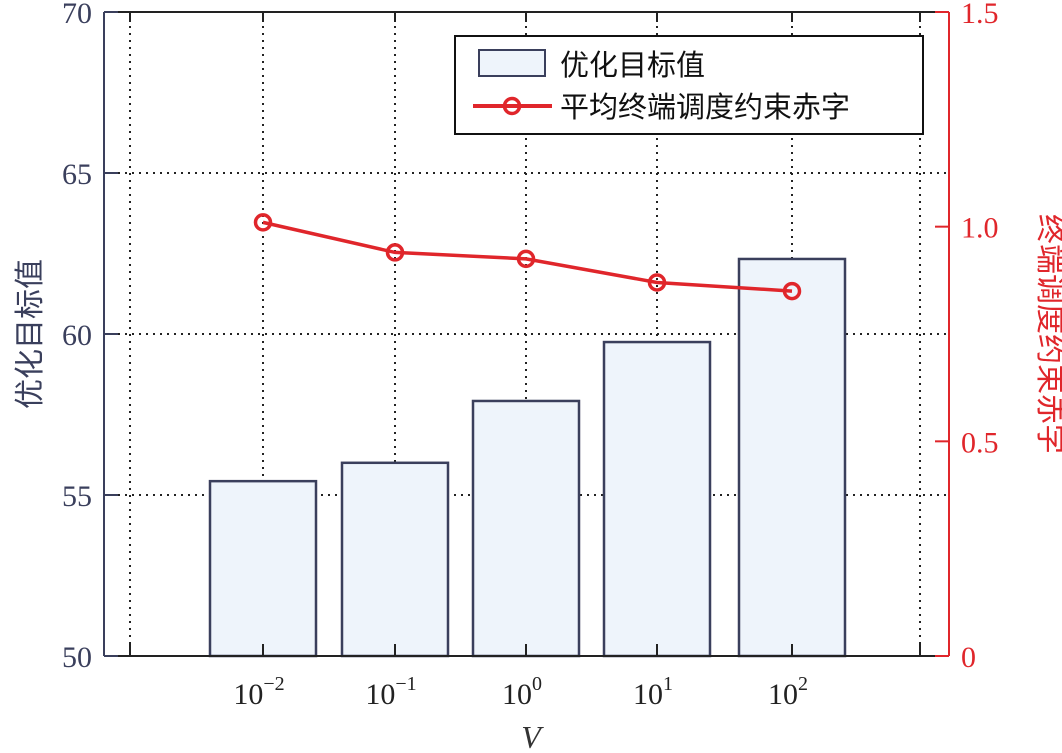  I want to click on line-series, so click(527, 257).